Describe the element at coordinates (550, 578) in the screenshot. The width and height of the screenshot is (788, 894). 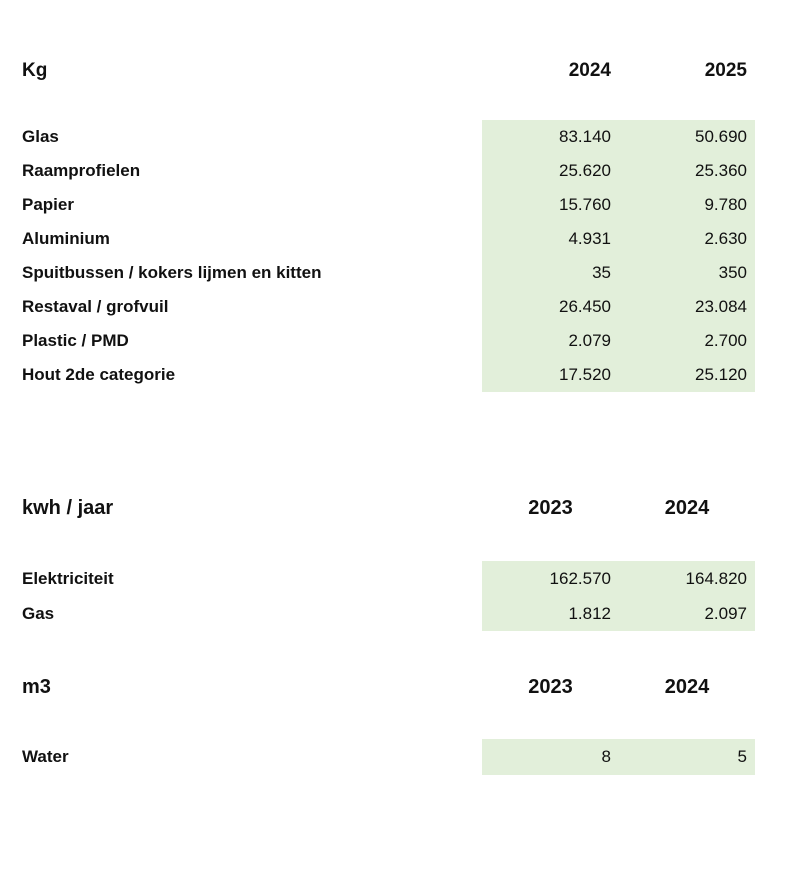
I see `value-cell: 162.570` at that location.